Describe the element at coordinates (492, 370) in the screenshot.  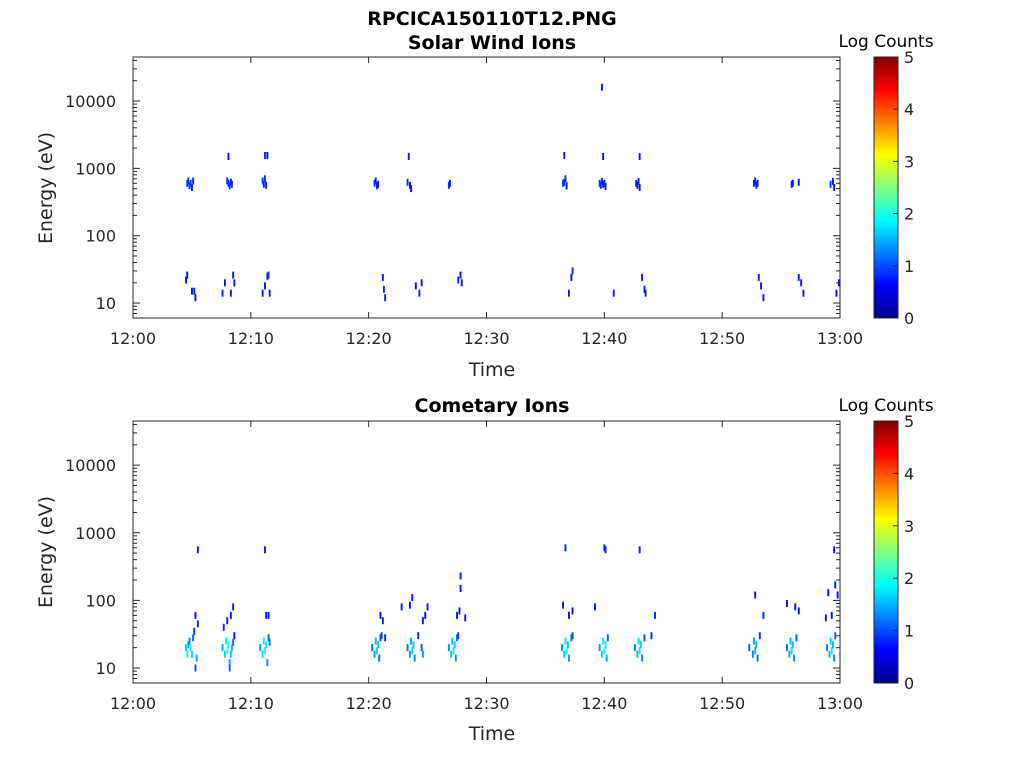
I see `solar-wind-x-axis-title: Time` at that location.